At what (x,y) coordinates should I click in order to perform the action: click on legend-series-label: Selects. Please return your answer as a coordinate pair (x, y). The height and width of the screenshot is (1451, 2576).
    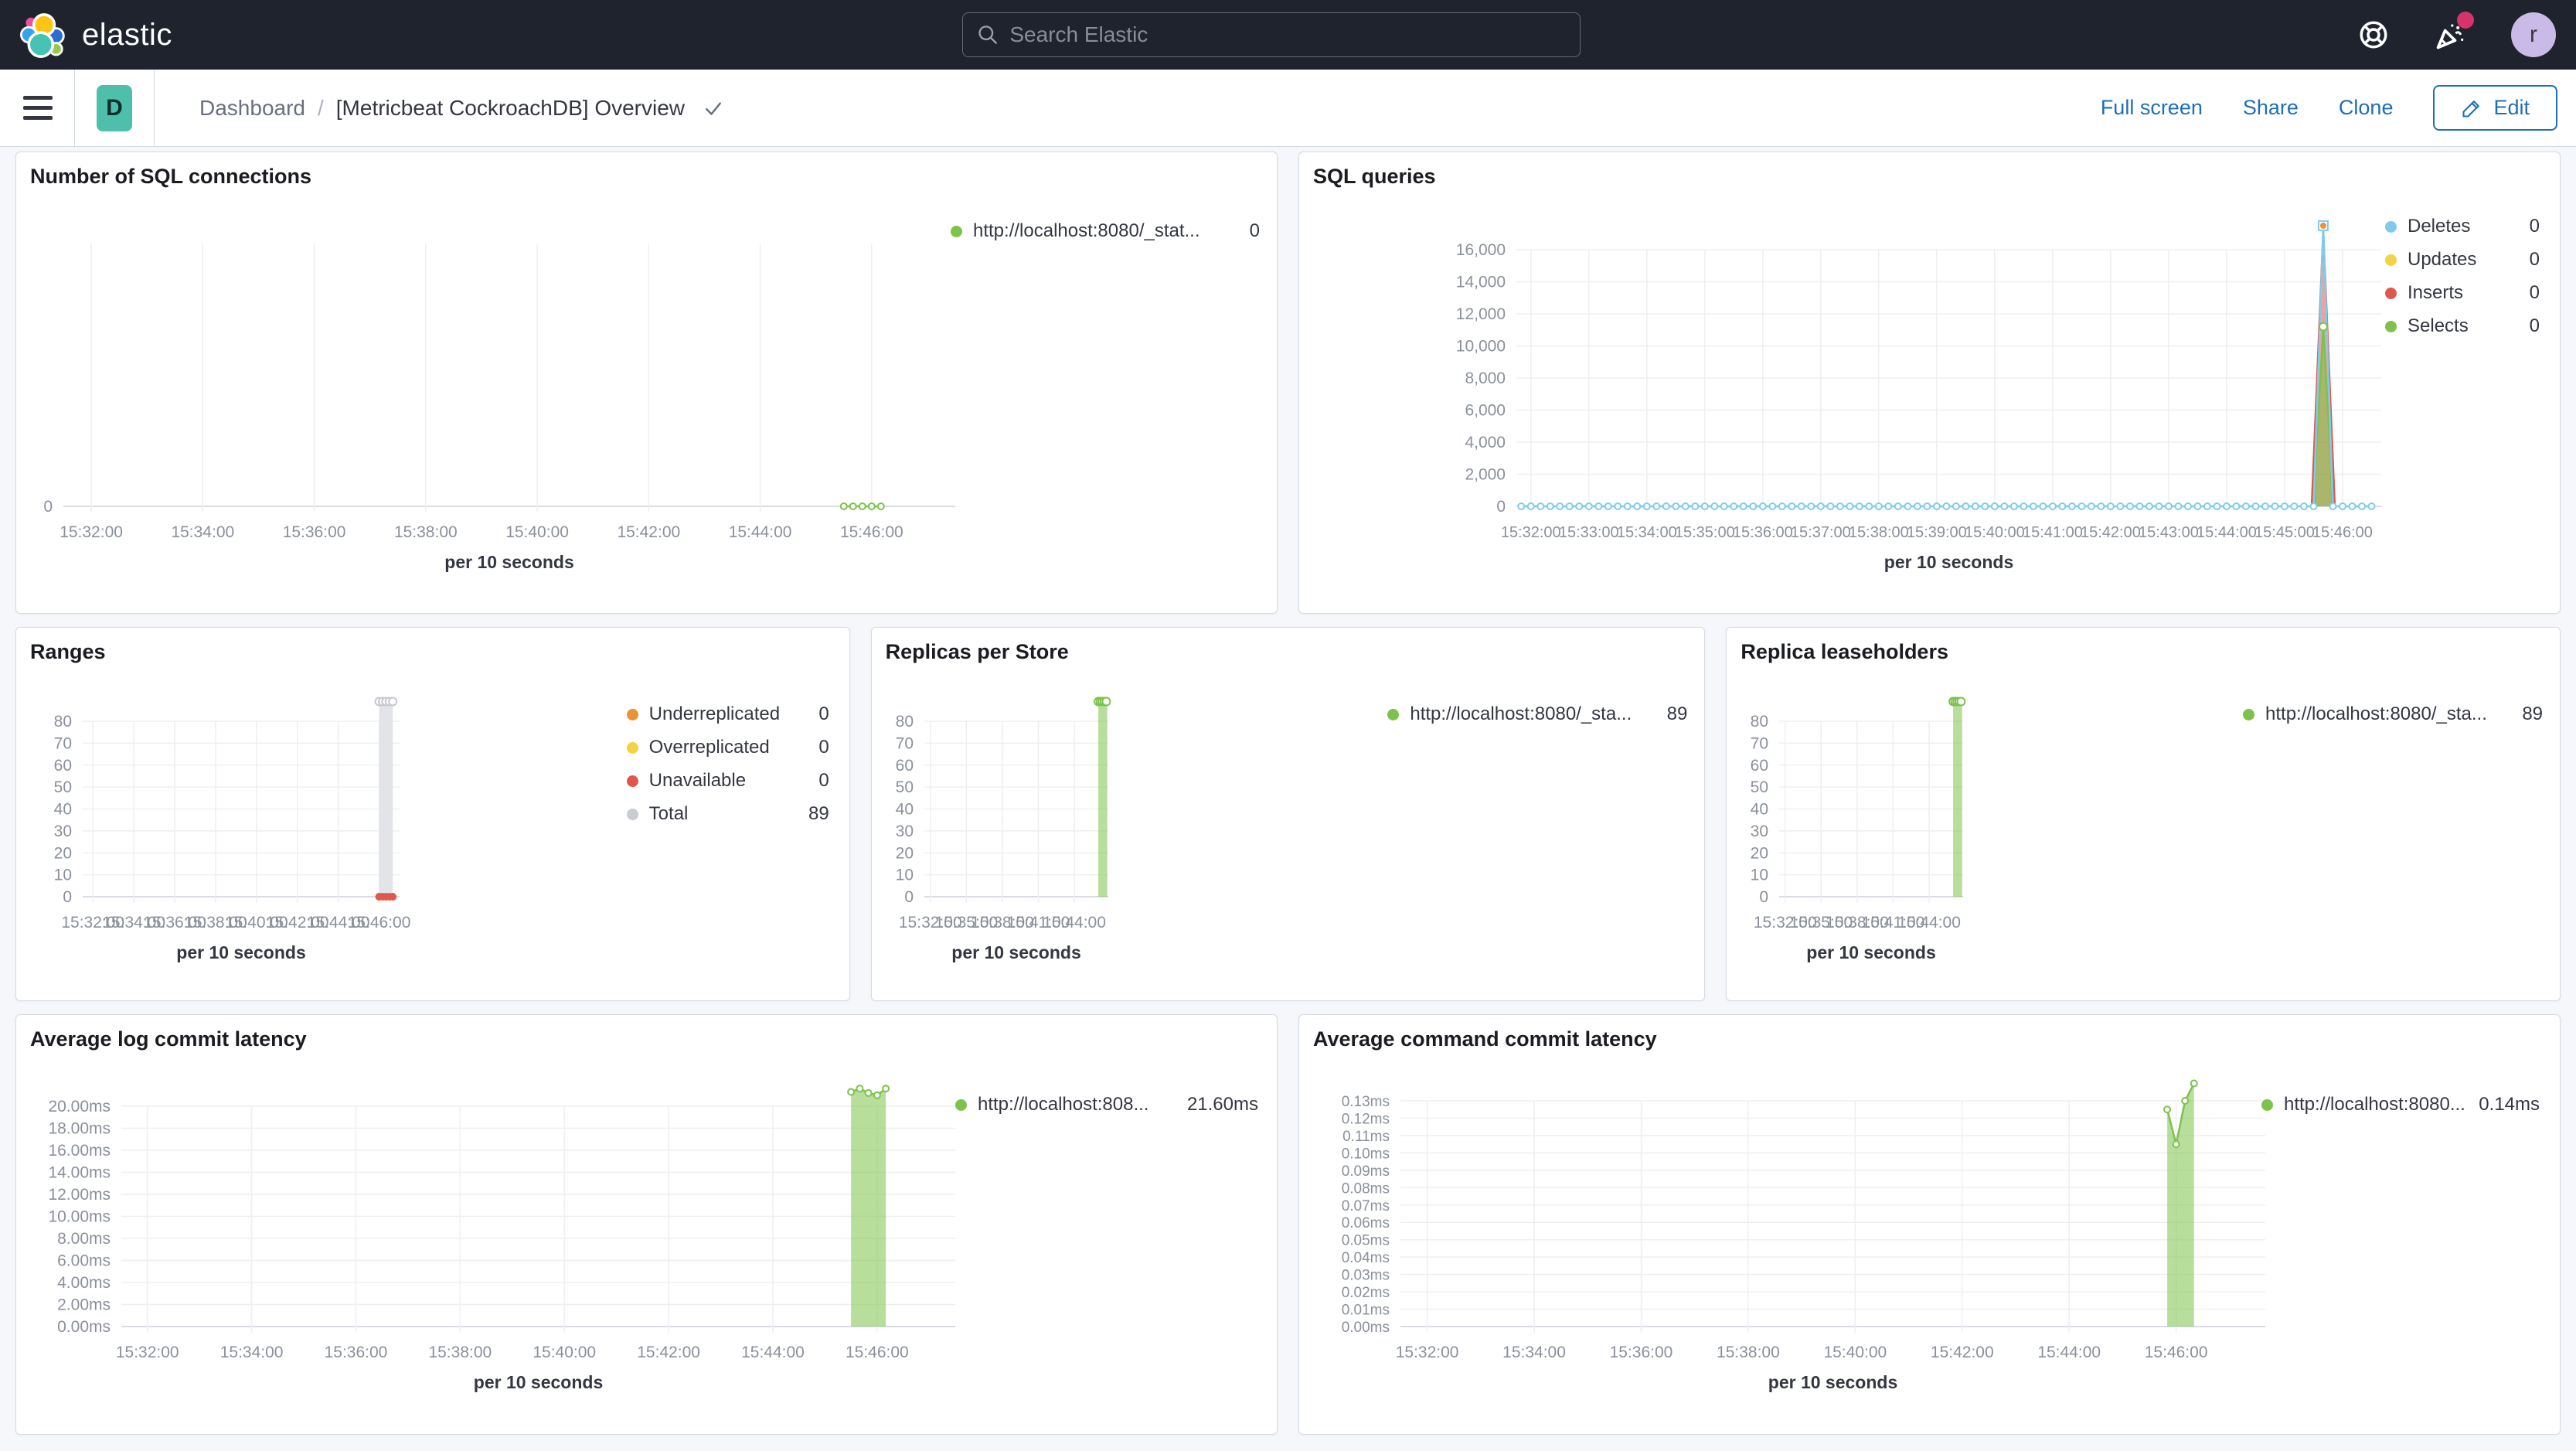
    Looking at the image, I should click on (2438, 325).